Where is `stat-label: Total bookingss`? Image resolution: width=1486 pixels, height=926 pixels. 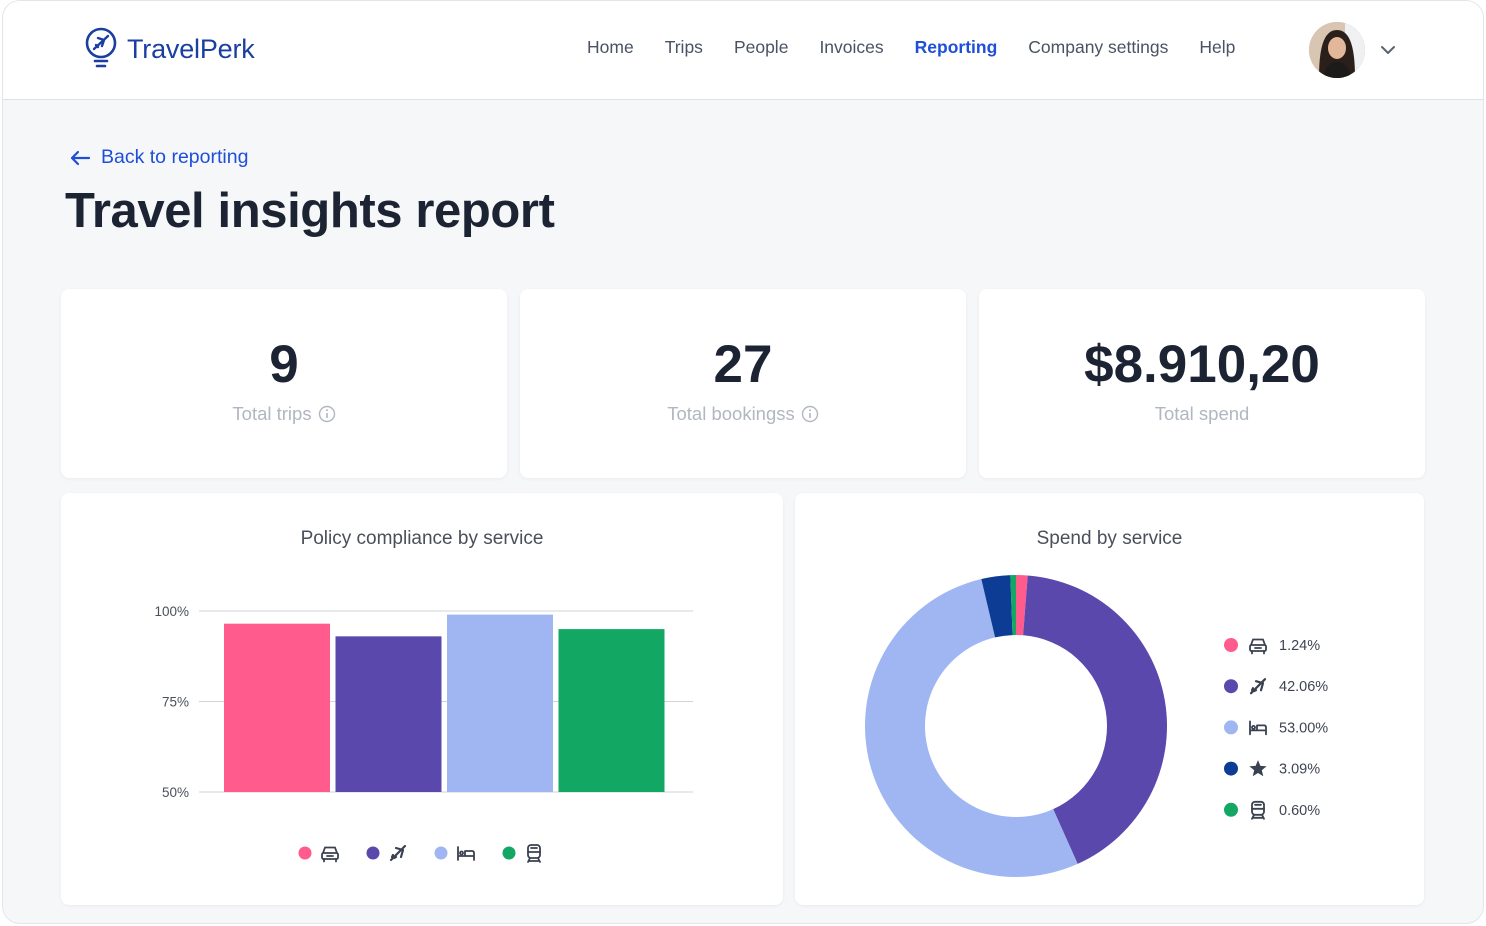
stat-label: Total bookingss is located at coordinates (731, 413).